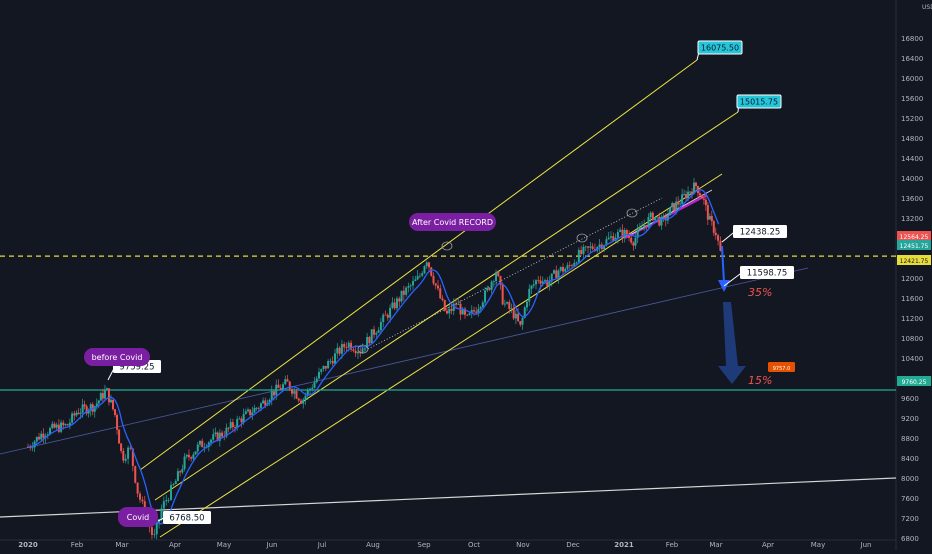 The image size is (932, 554). Describe the element at coordinates (910, 459) in the screenshot. I see `price-tick-label: 8400` at that location.